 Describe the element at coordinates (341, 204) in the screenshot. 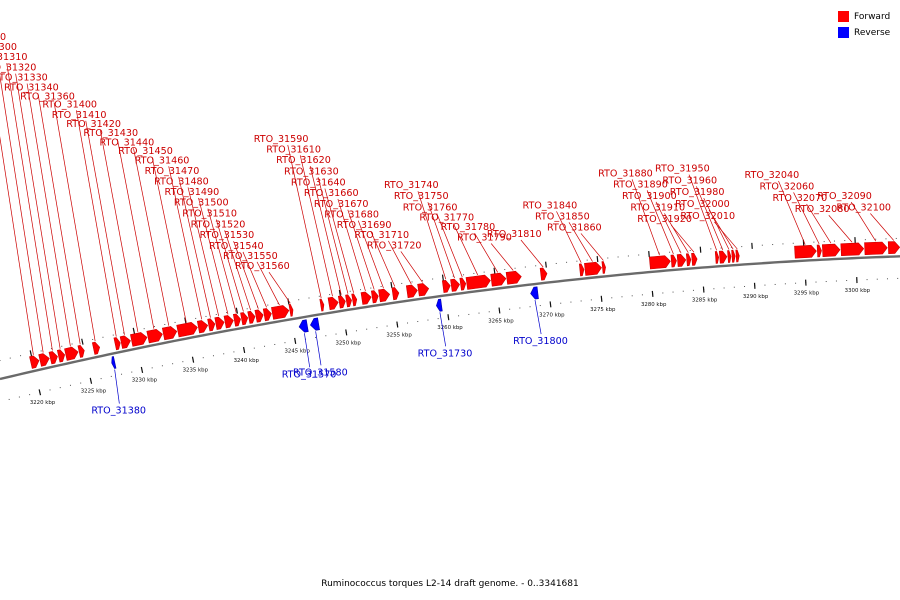

I see `gene-label: RTO_31670` at that location.